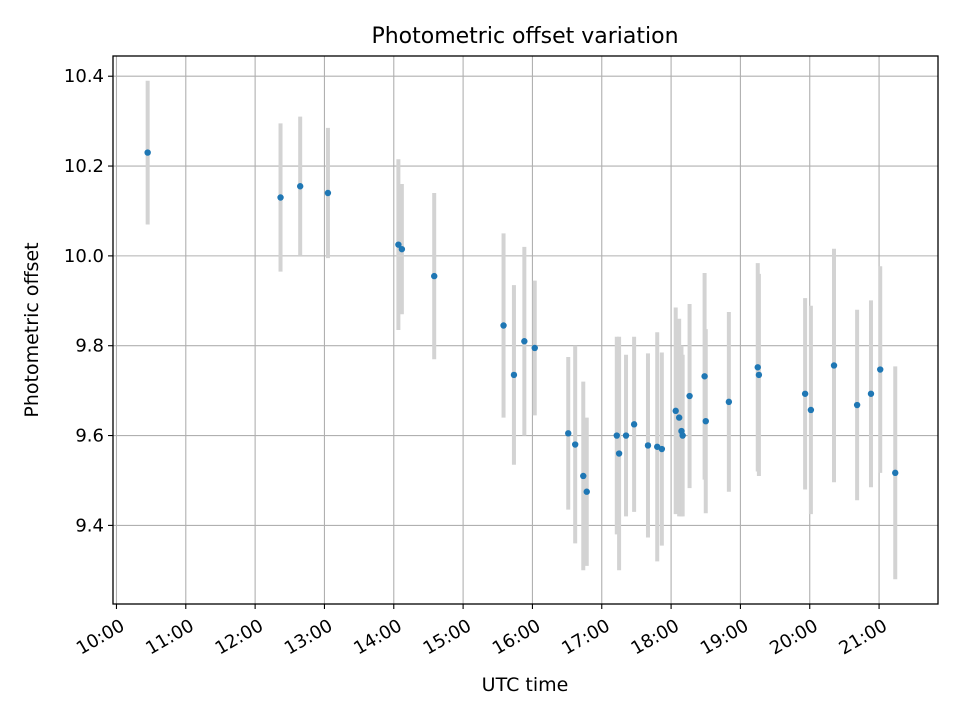 This screenshot has width=960, height=720. Describe the element at coordinates (89, 436) in the screenshot. I see `y-tick-label: 9.6` at that location.